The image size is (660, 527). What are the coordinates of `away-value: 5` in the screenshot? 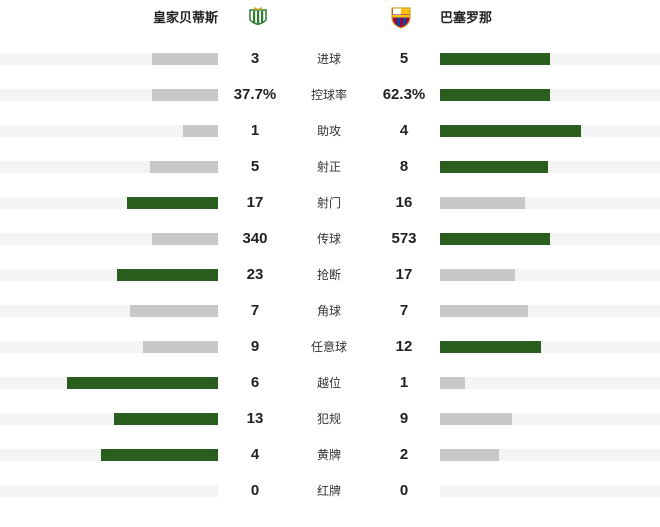 It's located at (404, 58).